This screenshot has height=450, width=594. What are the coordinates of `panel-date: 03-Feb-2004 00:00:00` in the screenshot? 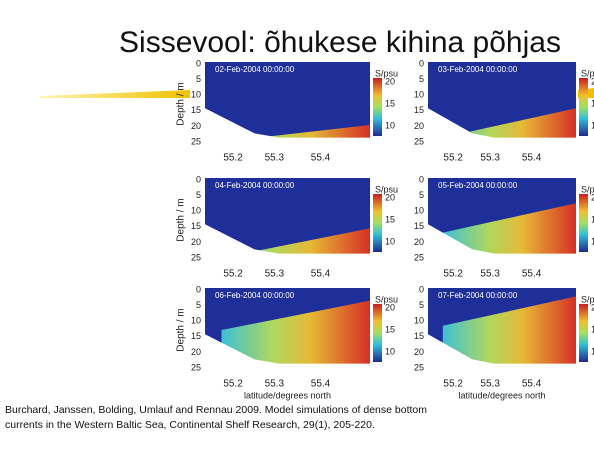 It's located at (478, 69).